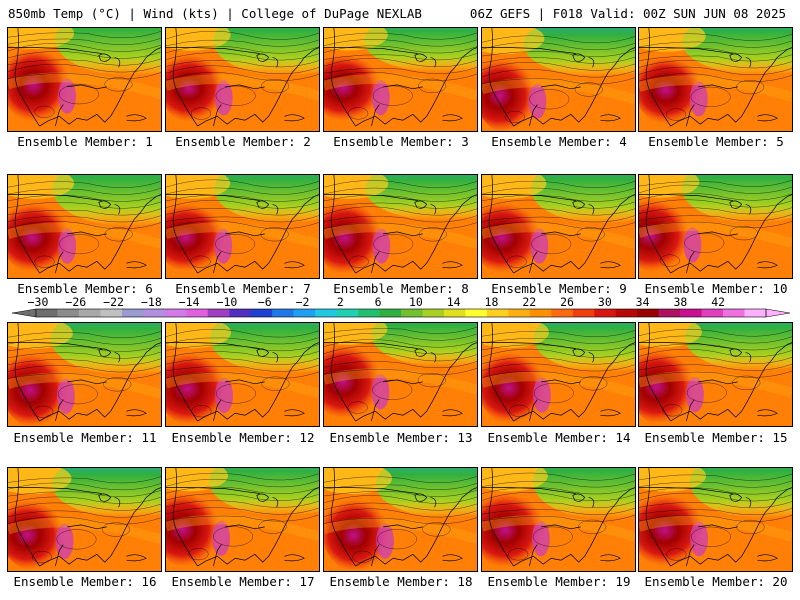  What do you see at coordinates (643, 303) in the screenshot?
I see `colorbar-tick-label: 34` at bounding box center [643, 303].